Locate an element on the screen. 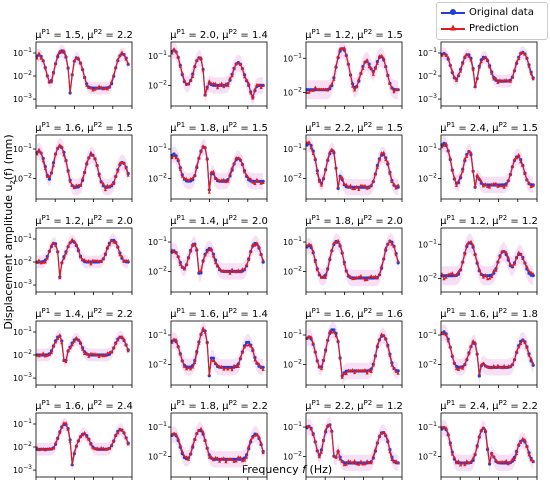 The height and width of the screenshot is (480, 550). subplot-title: μP1 = 1.5, μP2 = 2.2 is located at coordinates (84, 34).